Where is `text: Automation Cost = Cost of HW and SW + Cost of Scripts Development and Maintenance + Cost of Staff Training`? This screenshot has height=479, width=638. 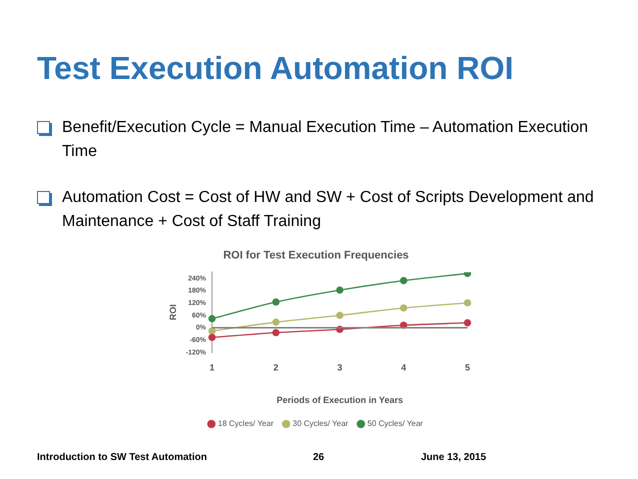
text: Automation Cost = Cost of HW and SW + Cost of Scripts Development and Maintenance + Cost of Staff Training is located at coordinates (328, 210).